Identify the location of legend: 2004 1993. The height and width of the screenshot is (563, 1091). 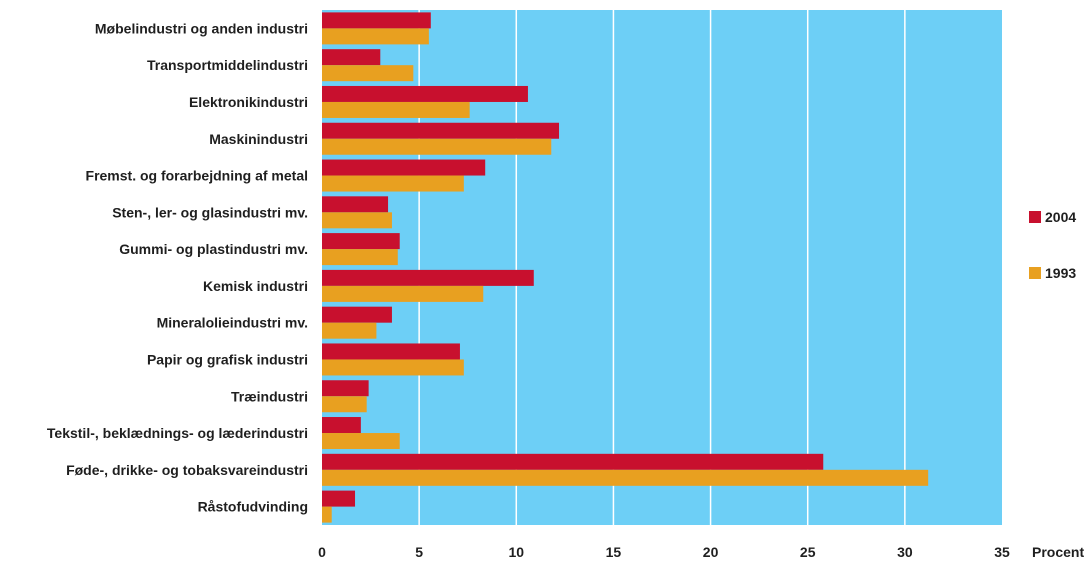
(1052, 245).